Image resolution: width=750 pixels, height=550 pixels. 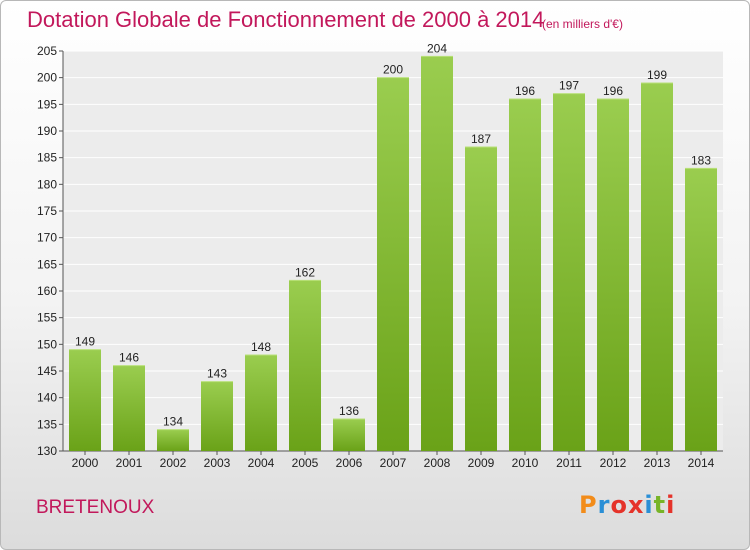 I want to click on y-tick-label: 130, so click(x=47, y=451).